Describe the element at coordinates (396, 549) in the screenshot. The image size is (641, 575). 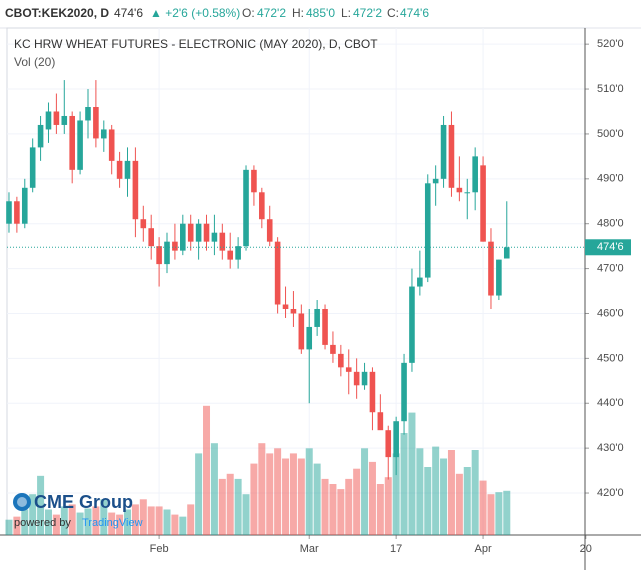
I see `x-tick-label: 17` at that location.